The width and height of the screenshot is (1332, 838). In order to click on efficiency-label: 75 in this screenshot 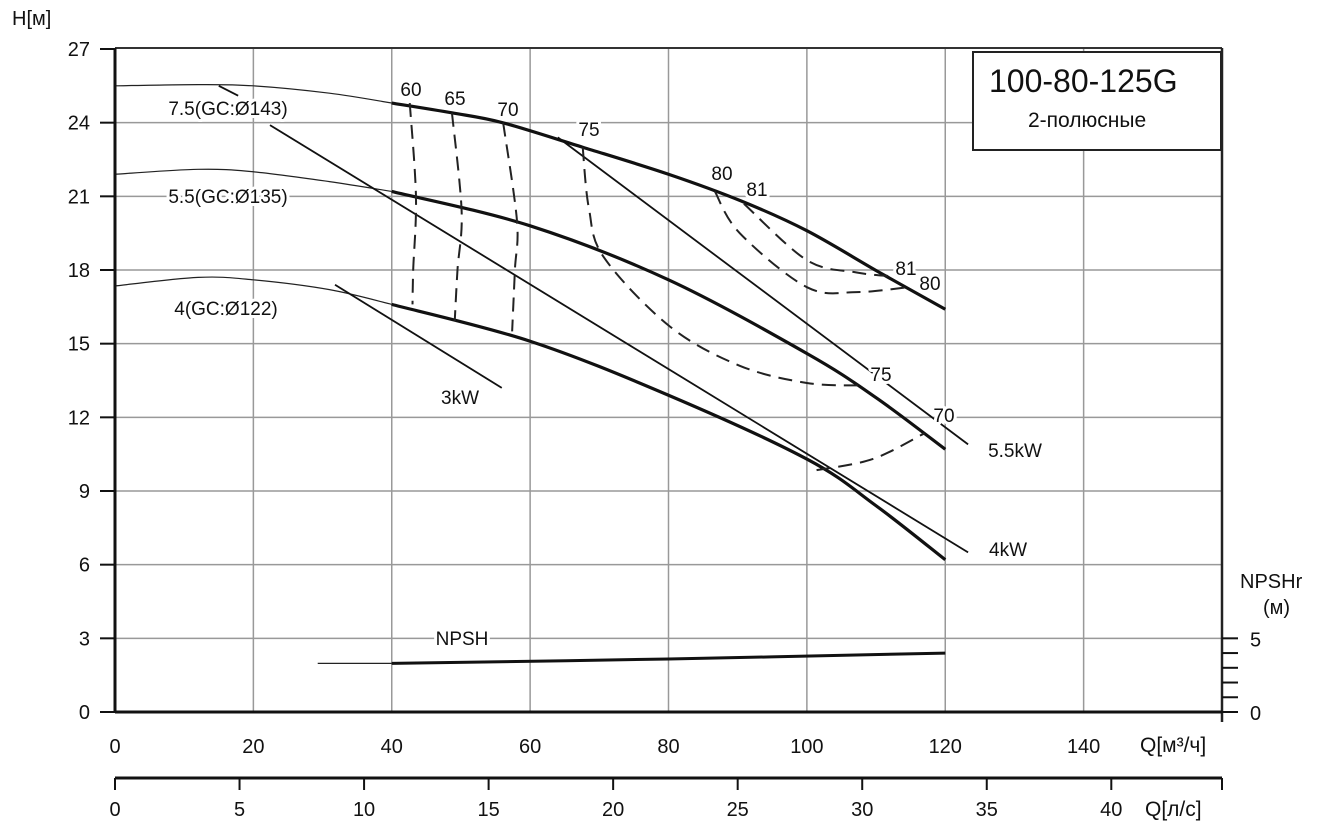, I will do `click(588, 130)`.